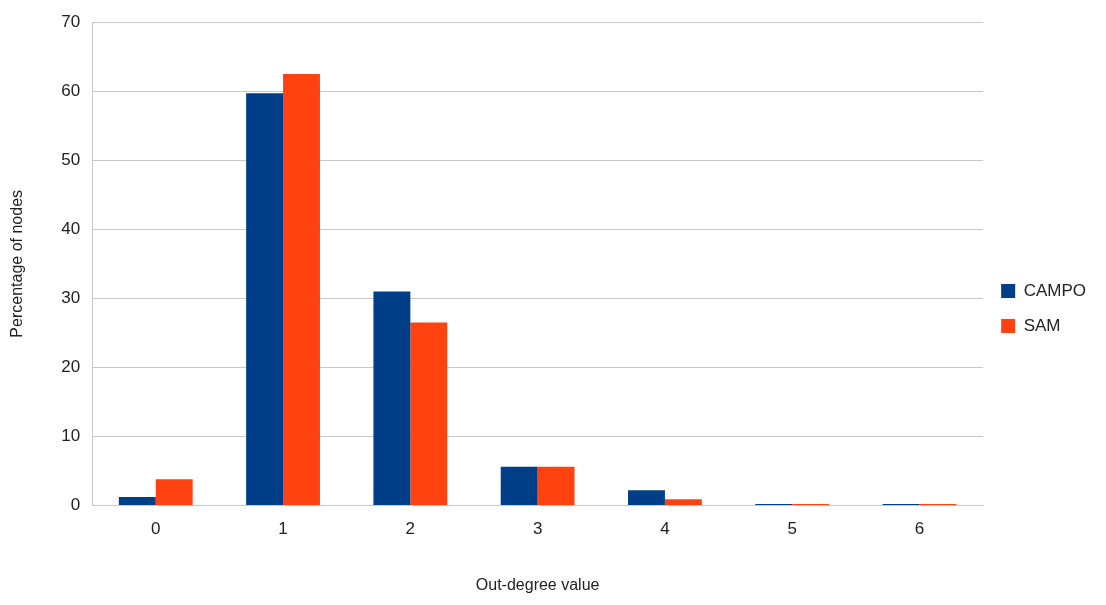  I want to click on legend-label: CAMPO, so click(1054, 290).